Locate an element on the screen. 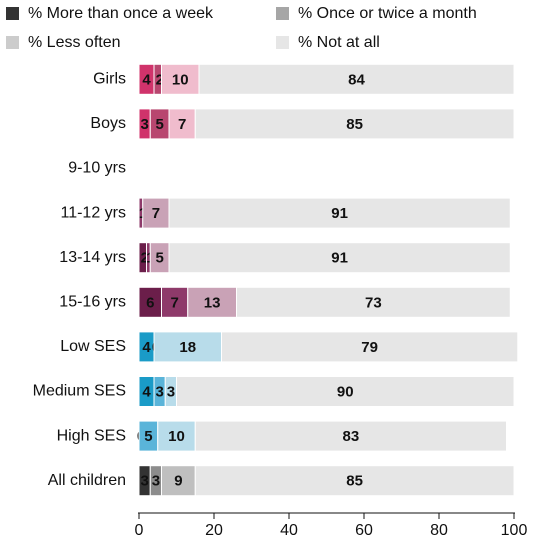 The image size is (536, 540). value-label: 73 is located at coordinates (373, 302).